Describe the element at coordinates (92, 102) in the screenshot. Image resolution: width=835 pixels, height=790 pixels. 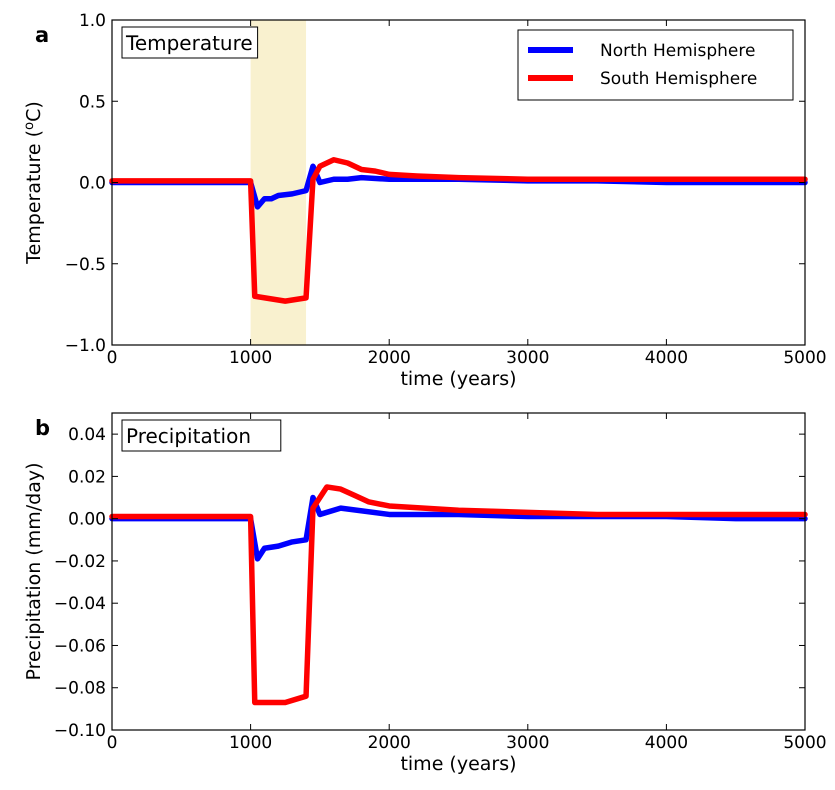
I see `y-tick-label: 0.5` at that location.